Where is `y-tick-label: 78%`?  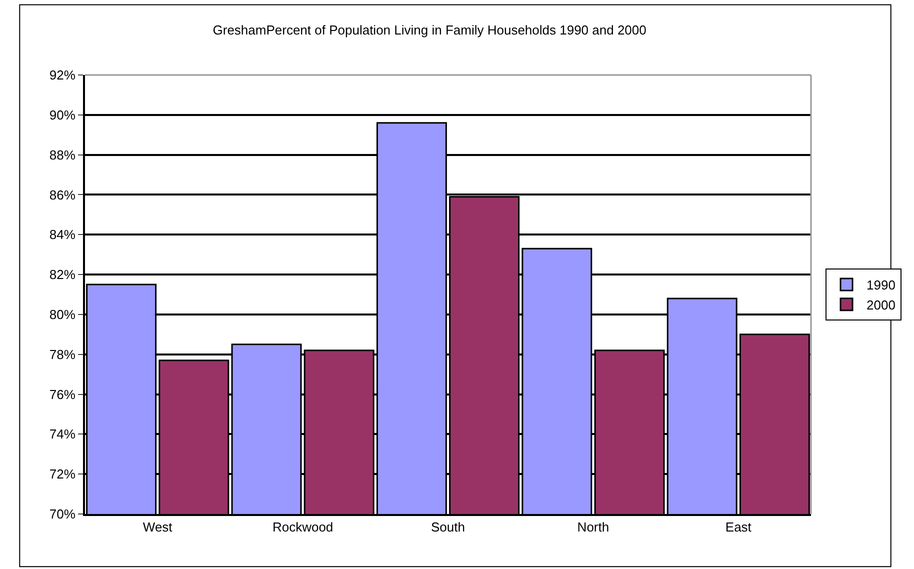 y-tick-label: 78% is located at coordinates (62, 354).